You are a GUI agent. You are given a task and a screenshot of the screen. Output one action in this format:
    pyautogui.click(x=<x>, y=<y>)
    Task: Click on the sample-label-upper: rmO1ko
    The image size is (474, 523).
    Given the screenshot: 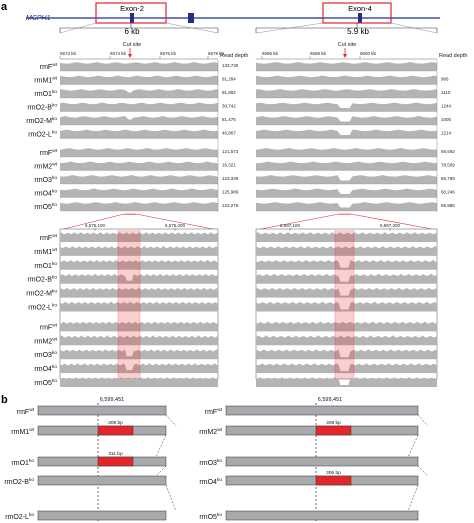 What is the action you would take?
    pyautogui.click(x=45, y=93)
    